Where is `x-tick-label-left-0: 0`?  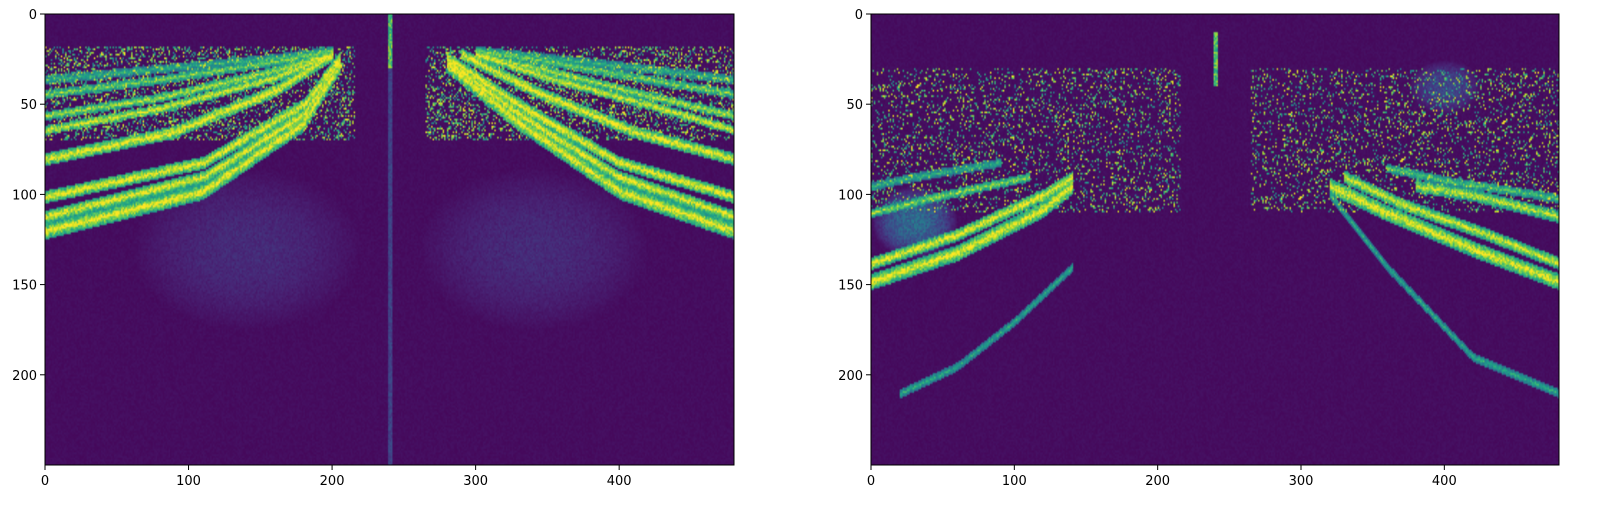 x-tick-label-left-0: 0 is located at coordinates (45, 481).